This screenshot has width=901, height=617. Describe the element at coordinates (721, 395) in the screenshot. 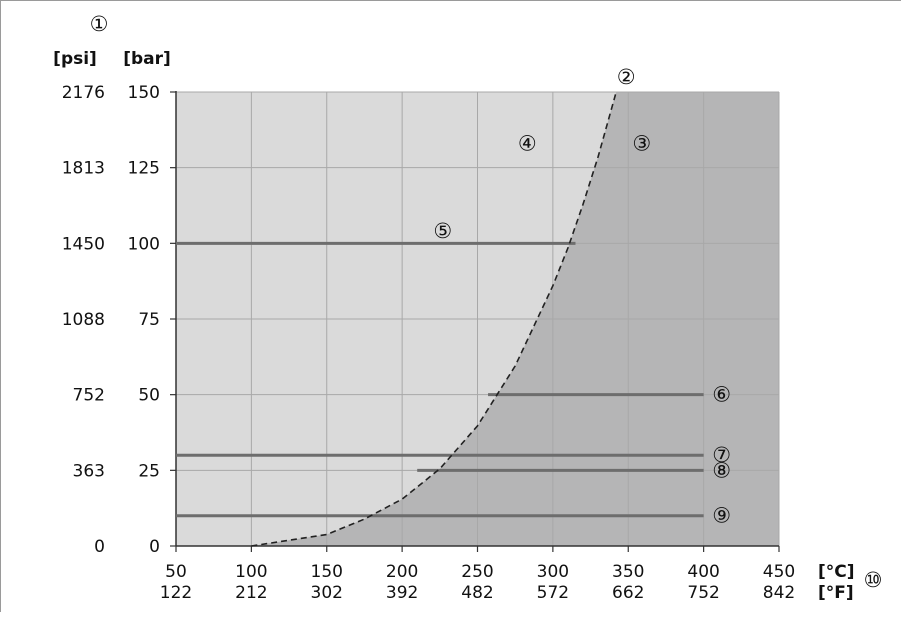

I see `limit-line-marker: ⑥` at that location.